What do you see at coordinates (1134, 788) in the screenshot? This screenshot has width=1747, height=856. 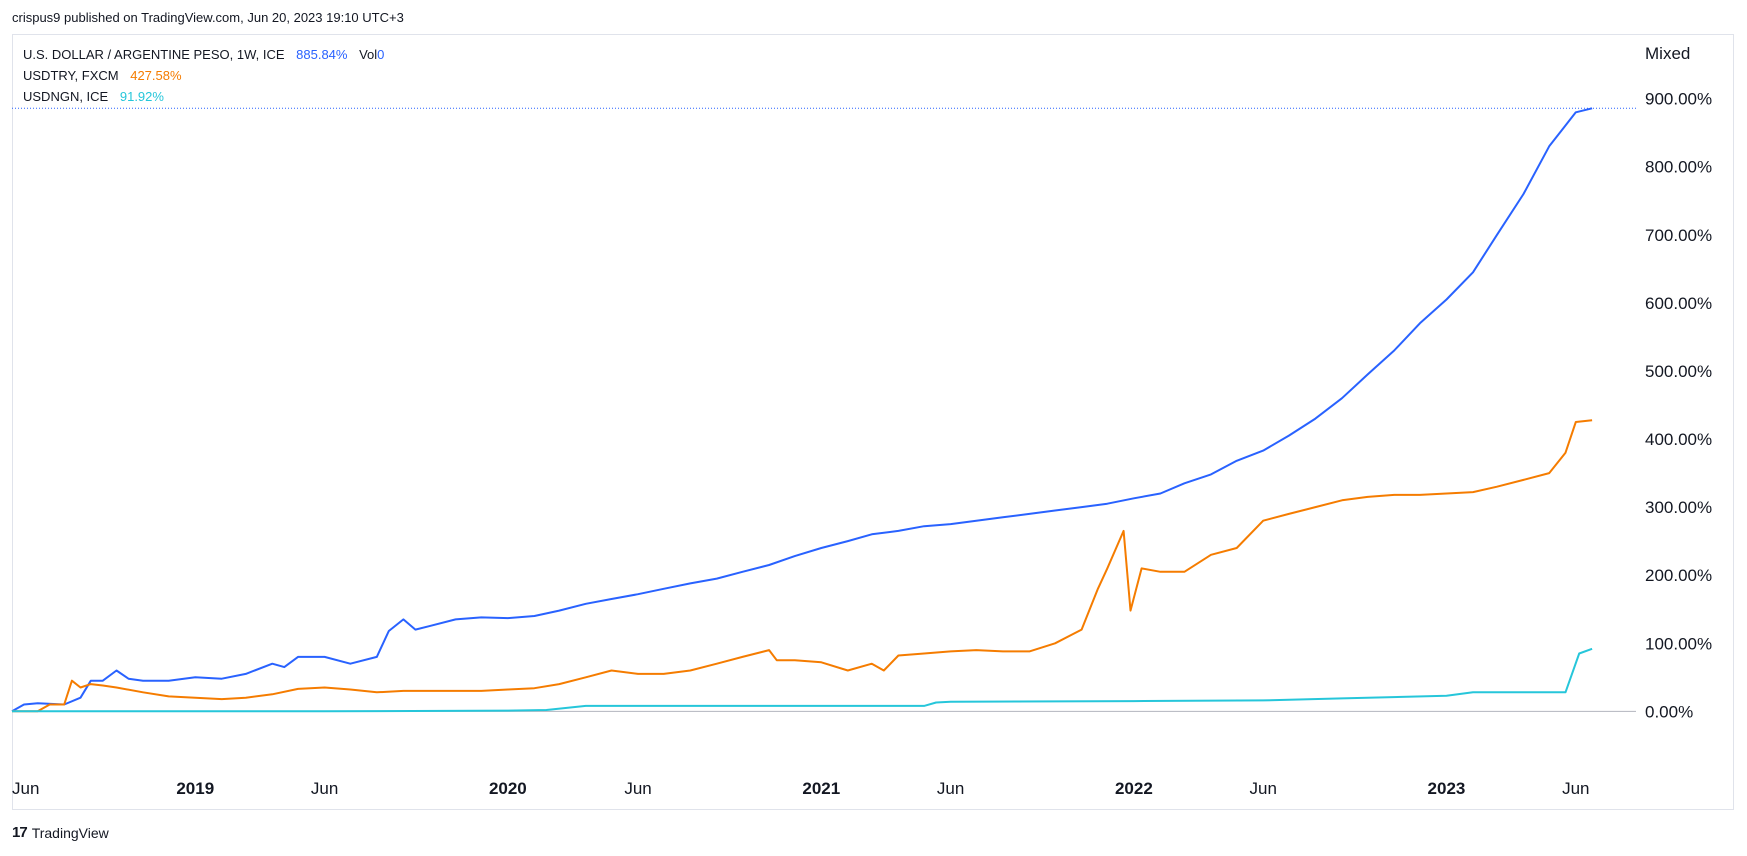 I see `x-tick-label: 2022` at bounding box center [1134, 788].